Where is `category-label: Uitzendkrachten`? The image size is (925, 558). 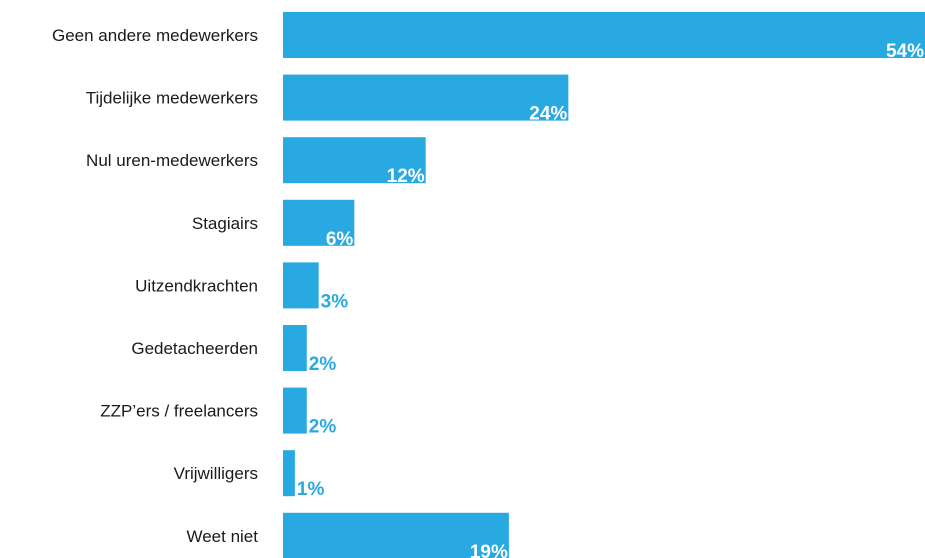
category-label: Uitzendkrachten is located at coordinates (196, 285).